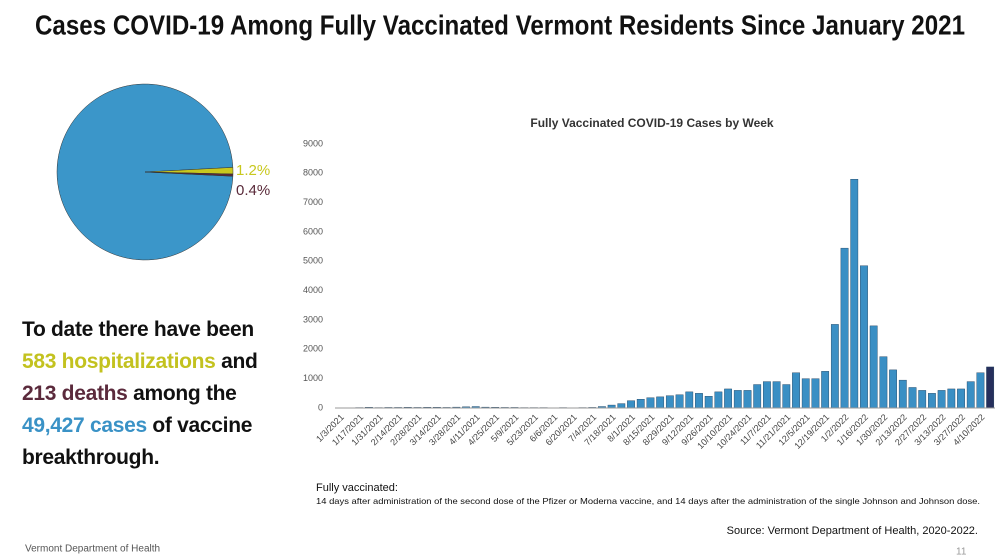  Describe the element at coordinates (236, 361) in the screenshot. I see `statement-part: and` at that location.